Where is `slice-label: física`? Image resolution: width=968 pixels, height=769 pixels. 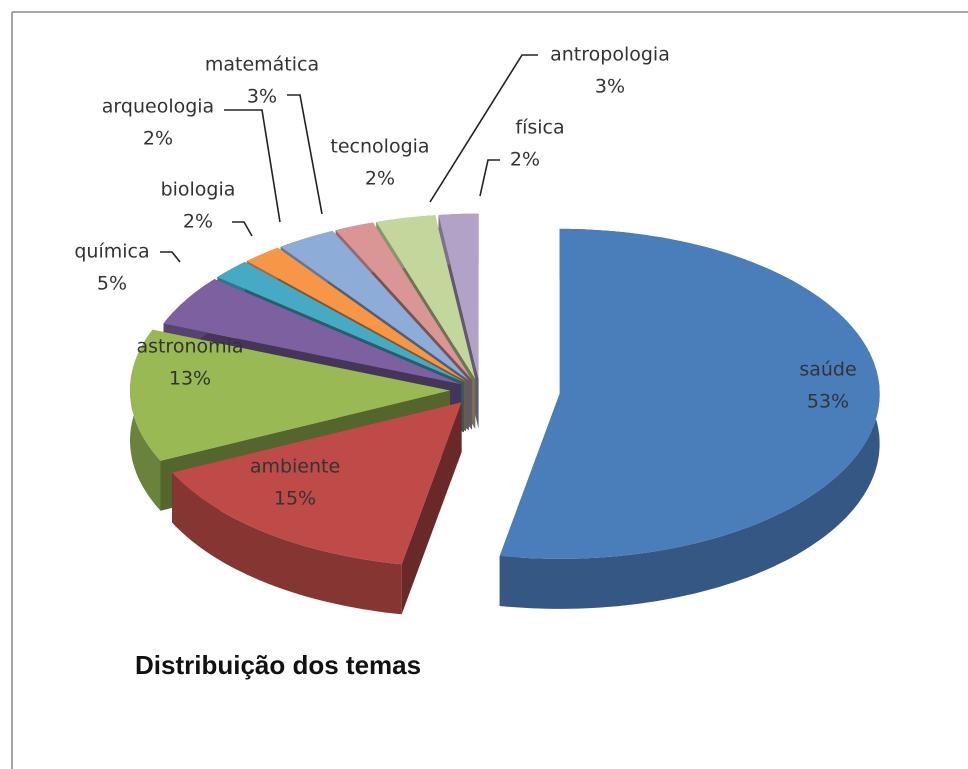
slice-label: física is located at coordinates (539, 128).